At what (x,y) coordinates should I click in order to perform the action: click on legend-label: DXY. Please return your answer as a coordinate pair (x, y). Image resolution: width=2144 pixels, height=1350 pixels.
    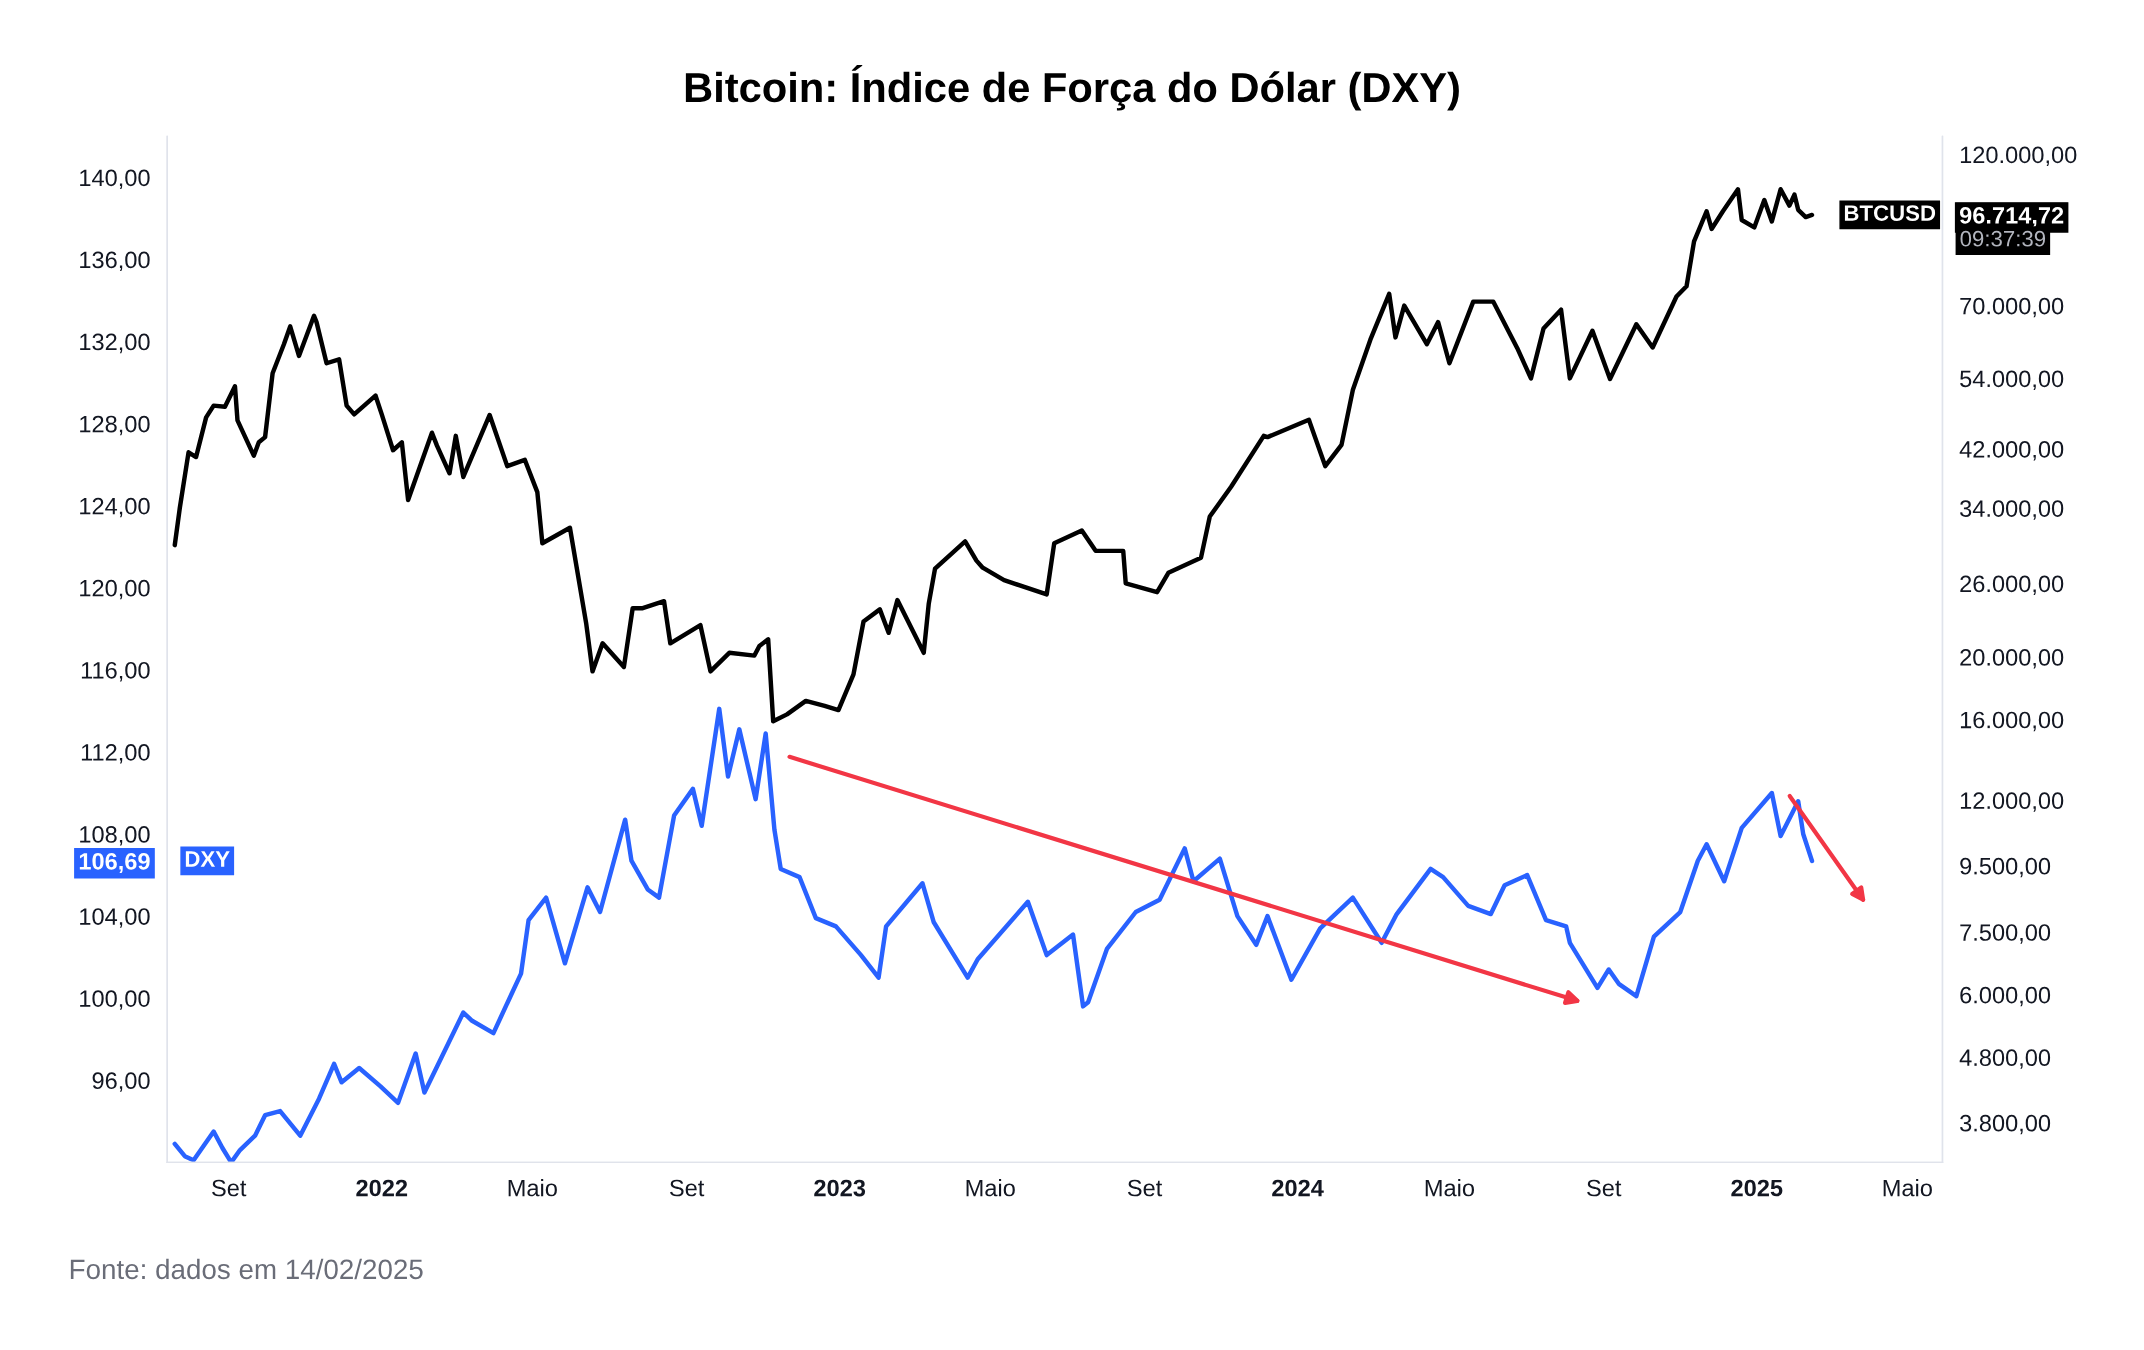
    Looking at the image, I should click on (207, 859).